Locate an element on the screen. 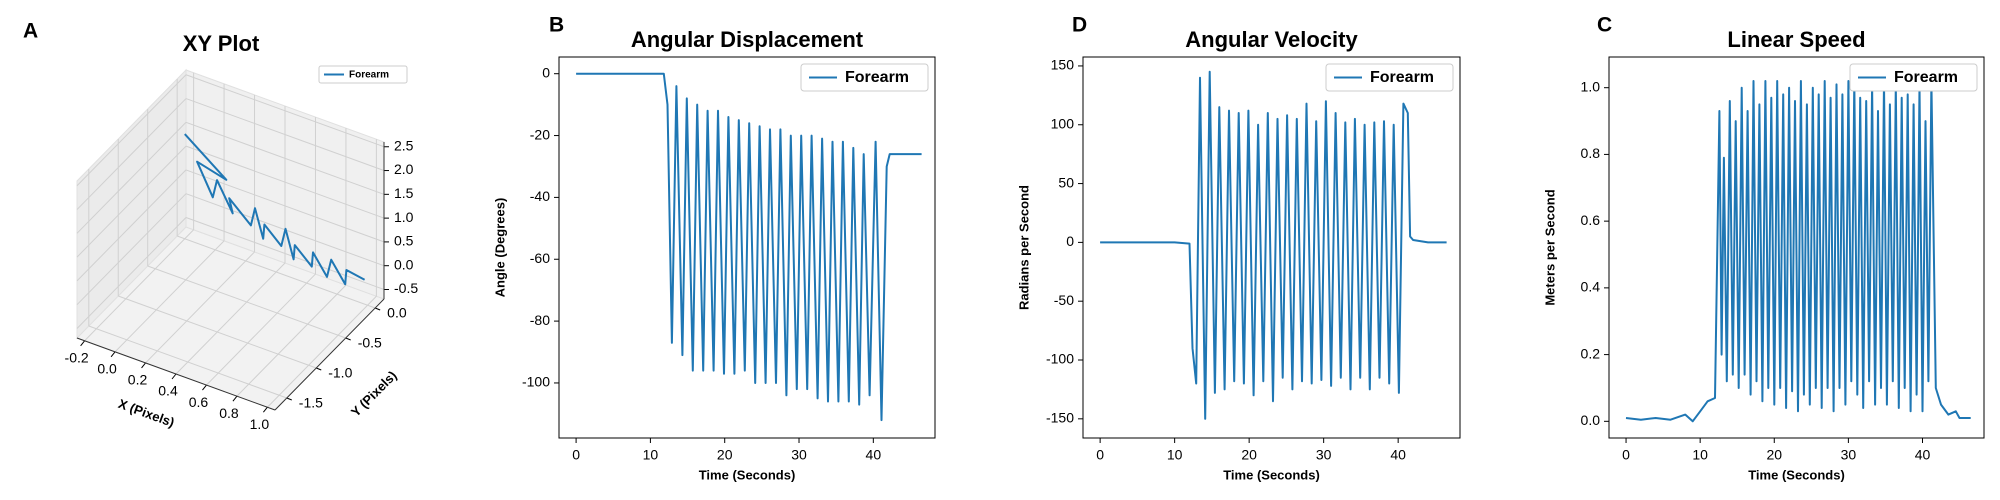 The height and width of the screenshot is (500, 2000). x-tick-label: 0.4 is located at coordinates (168, 391).